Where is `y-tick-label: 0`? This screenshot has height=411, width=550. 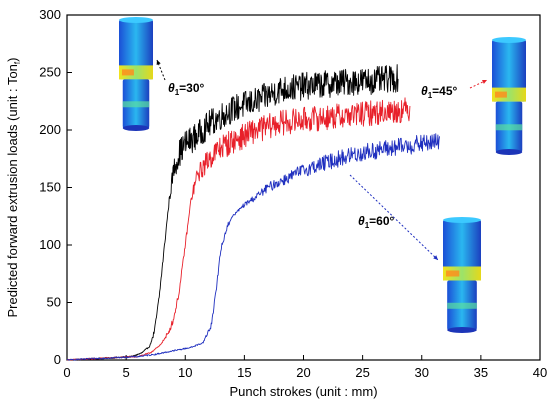
y-tick-label: 0 is located at coordinates (57, 359).